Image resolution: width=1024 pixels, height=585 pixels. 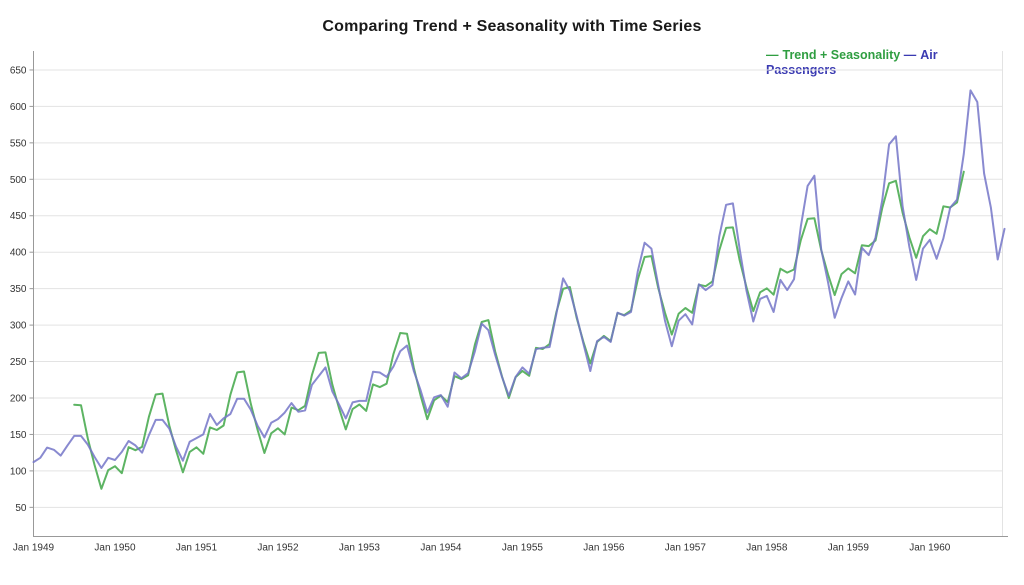 I want to click on x-tick-label: Jan 1951, so click(x=197, y=548).